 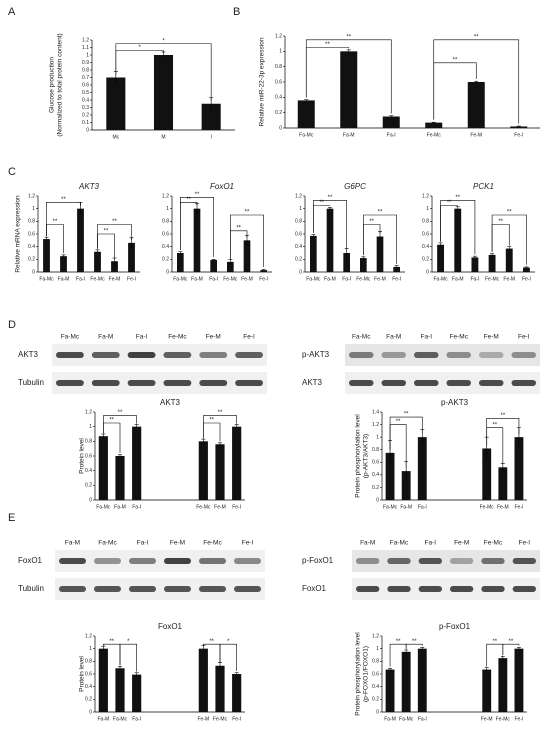 I want to click on row-label: FoxO1, so click(x=314, y=588).